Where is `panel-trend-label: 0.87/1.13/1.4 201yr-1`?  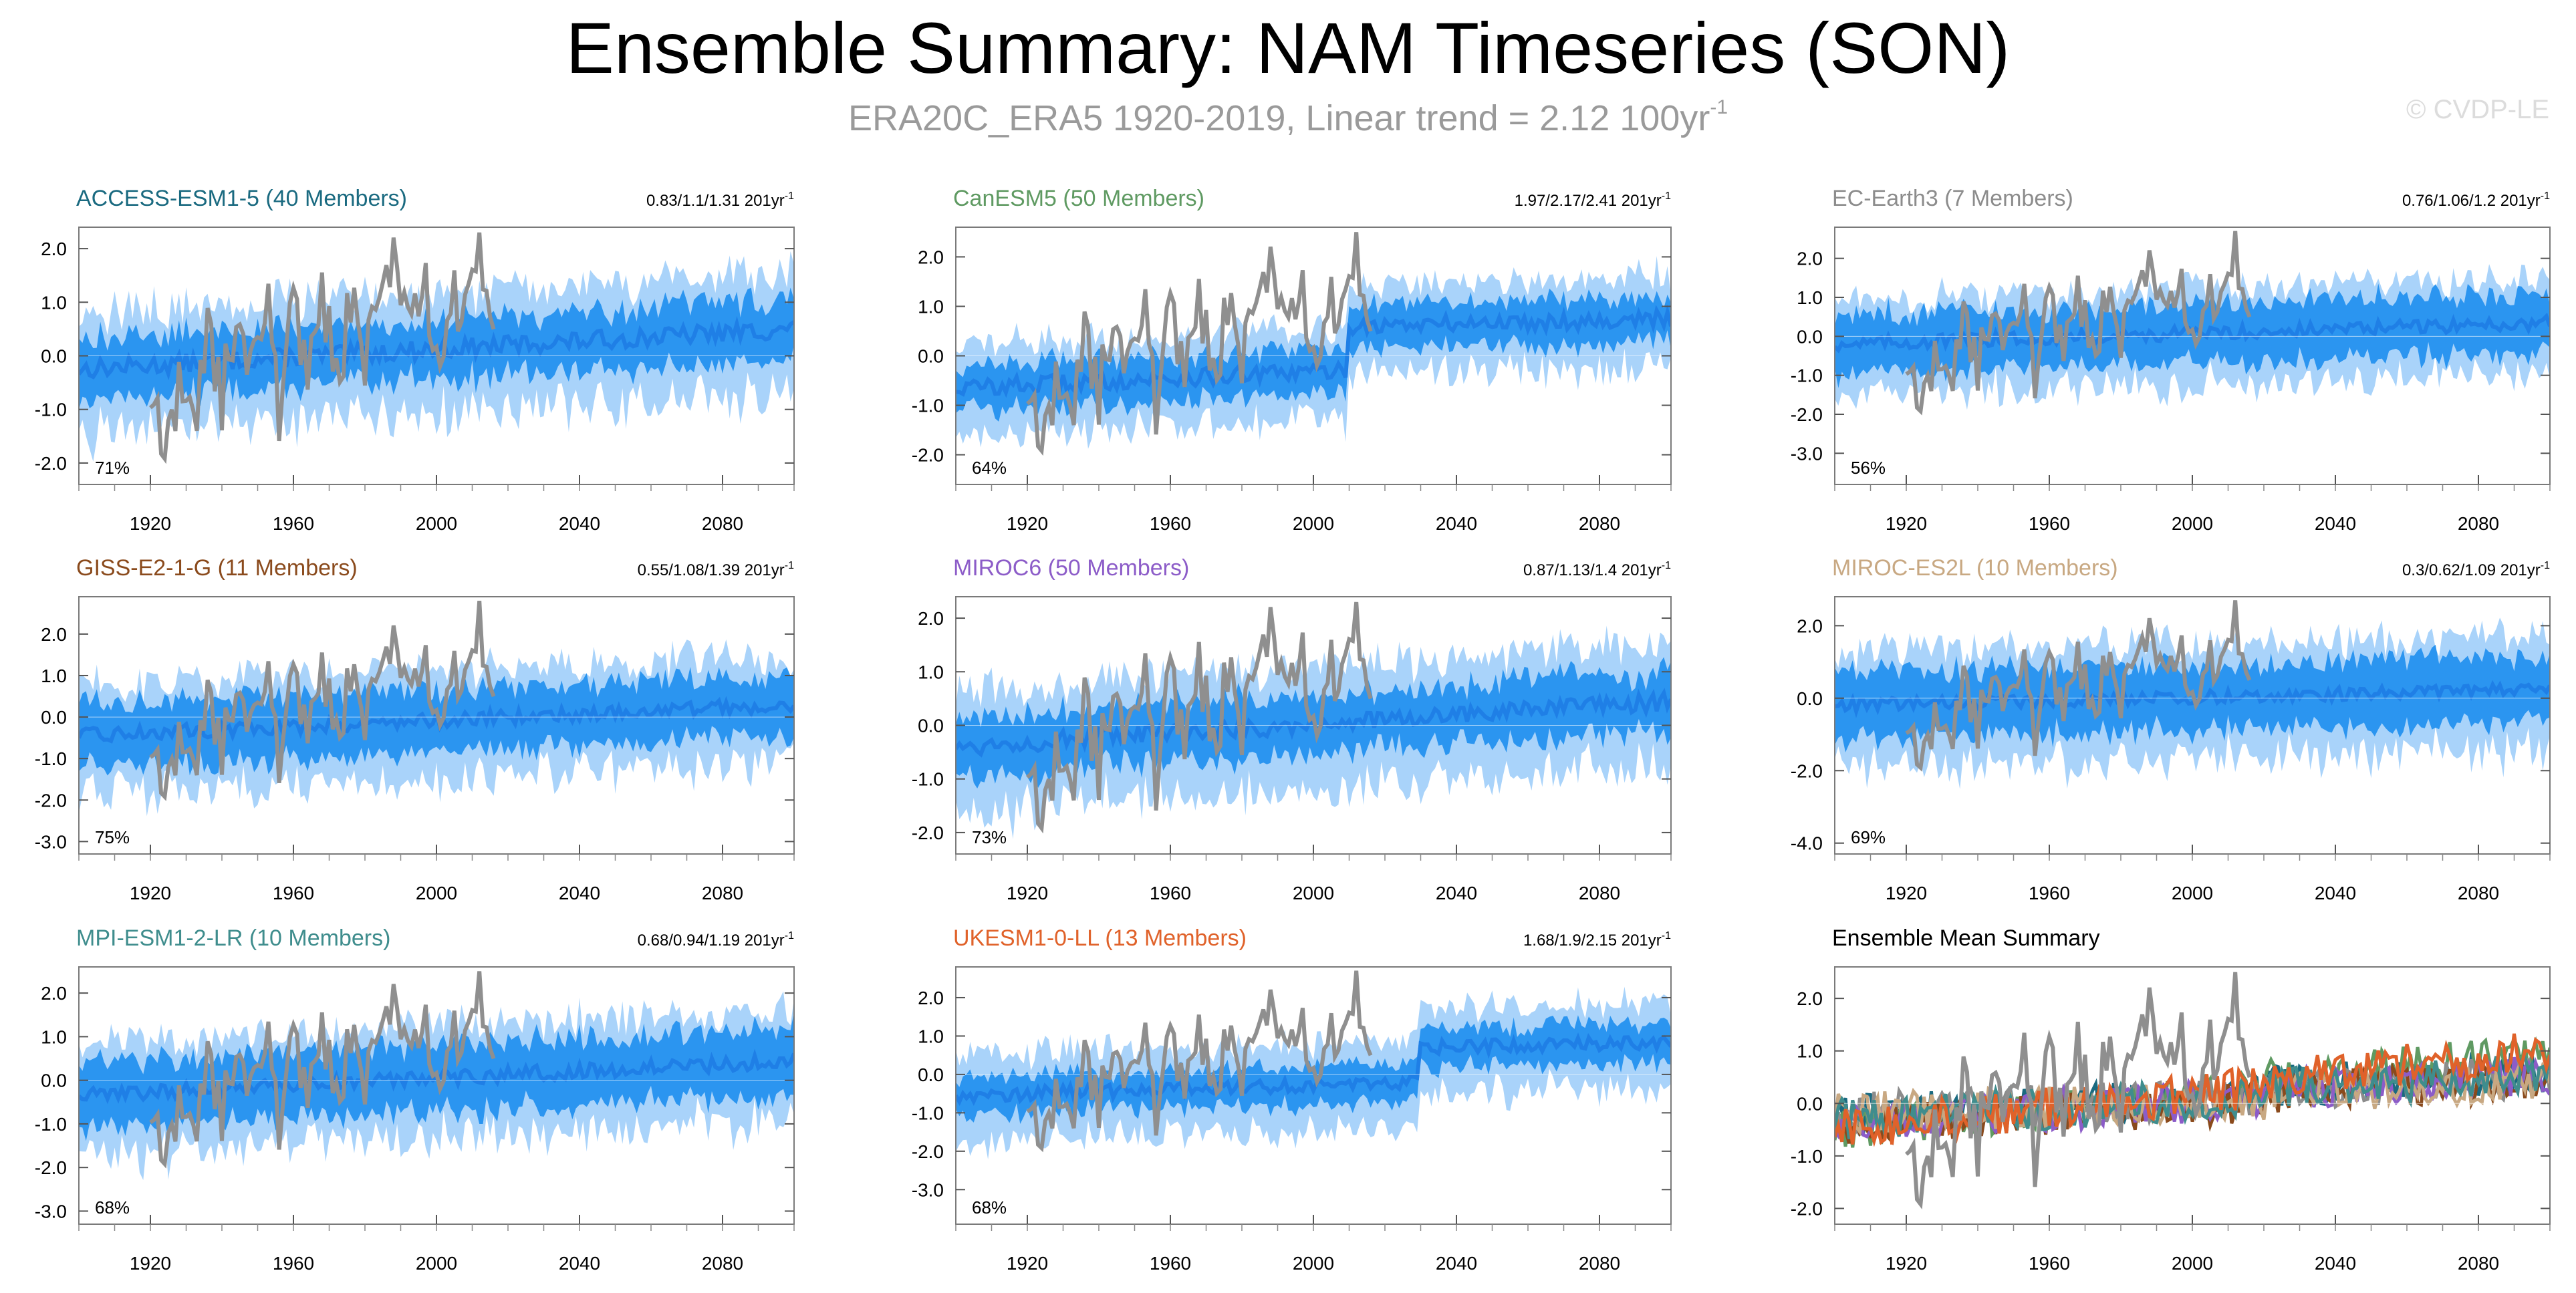
panel-trend-label: 0.87/1.13/1.4 201yr-1 is located at coordinates (1597, 569).